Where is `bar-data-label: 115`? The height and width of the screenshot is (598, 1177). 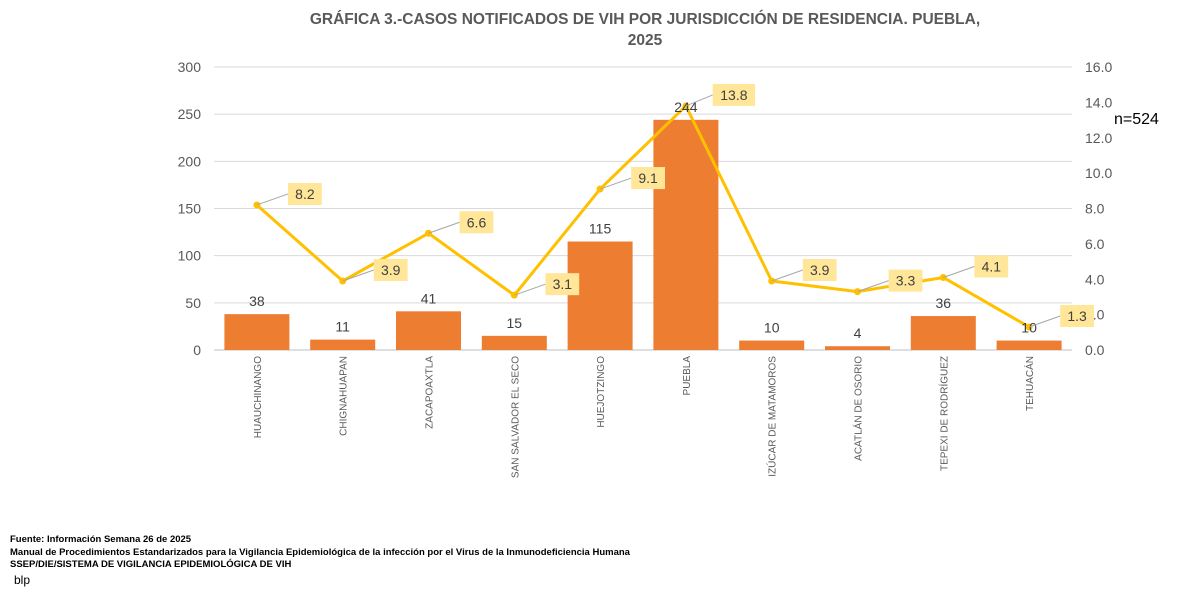 bar-data-label: 115 is located at coordinates (600, 229).